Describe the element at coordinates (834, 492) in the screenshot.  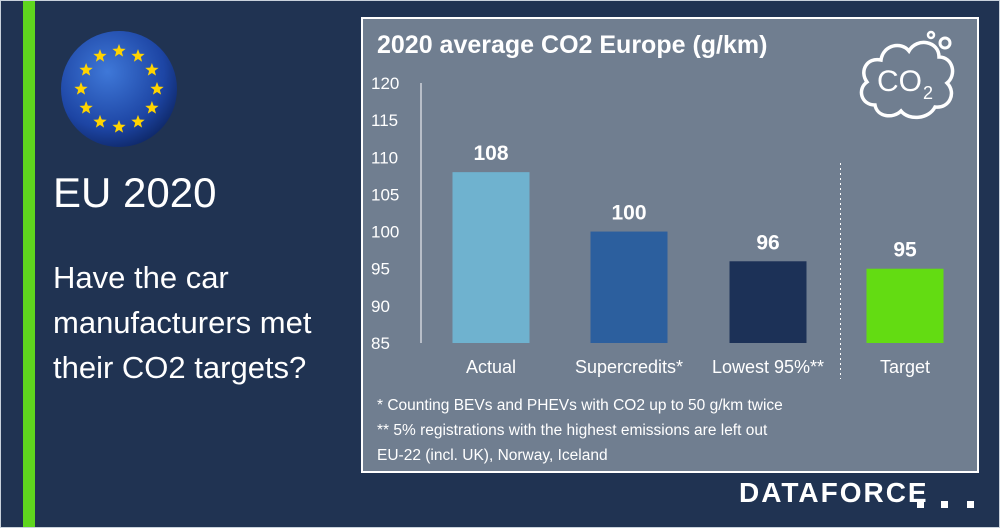
I see `brand-logo: DATAFORCE` at that location.